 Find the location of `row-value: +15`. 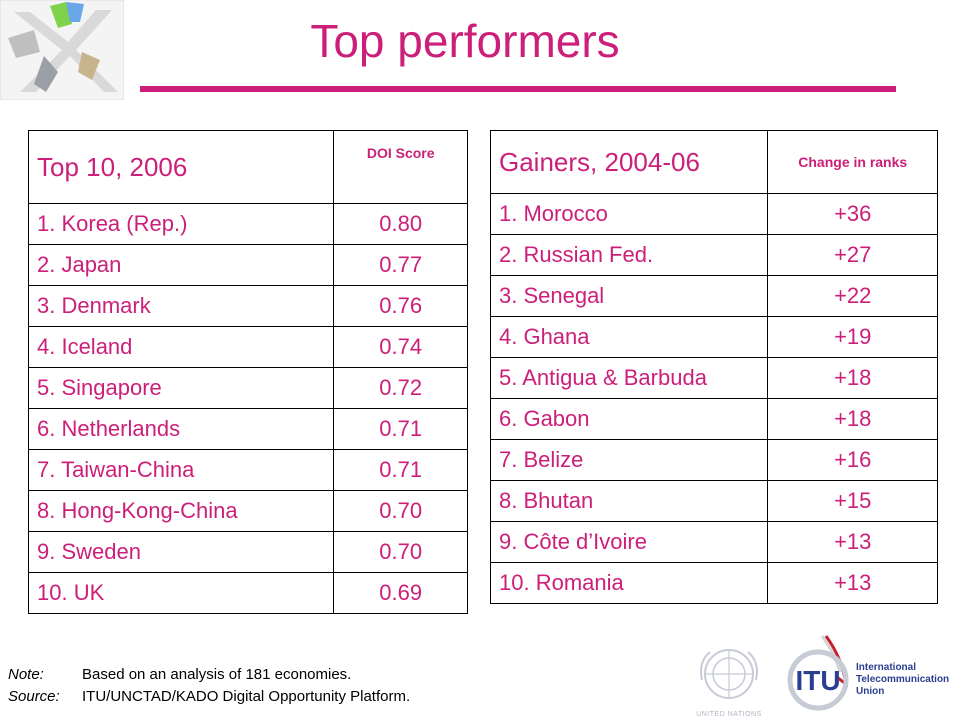

row-value: +15 is located at coordinates (852, 501).